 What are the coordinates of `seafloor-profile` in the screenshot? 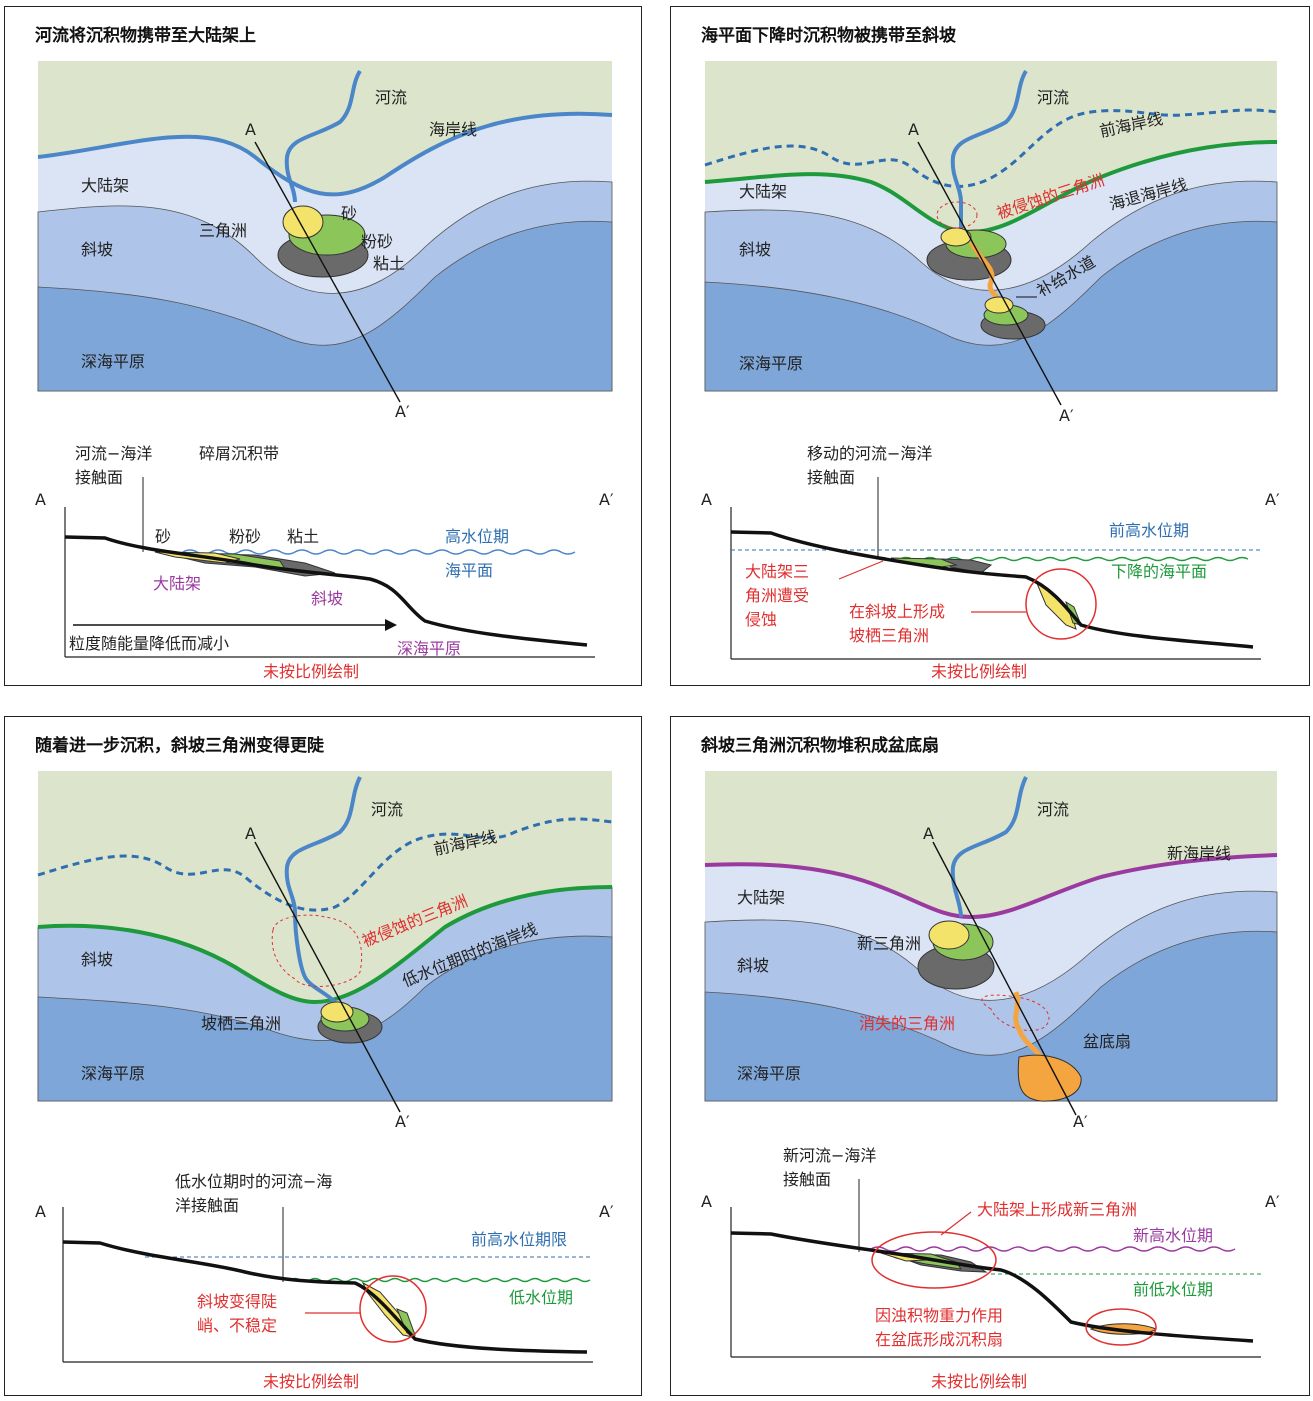 It's located at (326, 591).